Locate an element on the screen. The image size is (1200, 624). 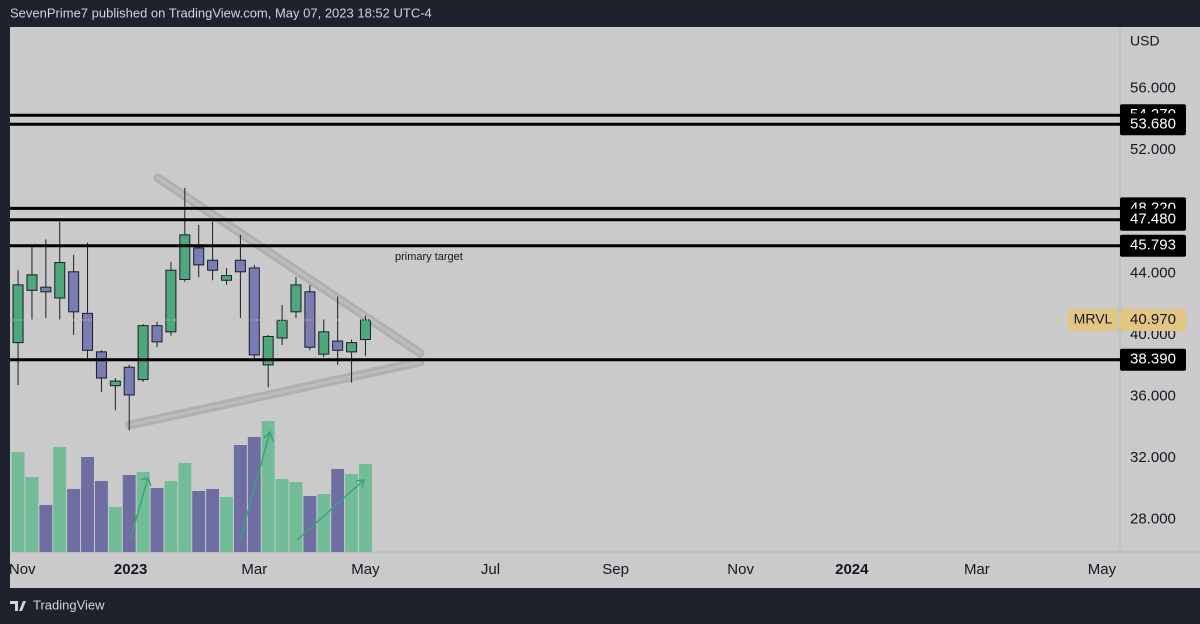
level-label: 45.793 is located at coordinates (1153, 245).